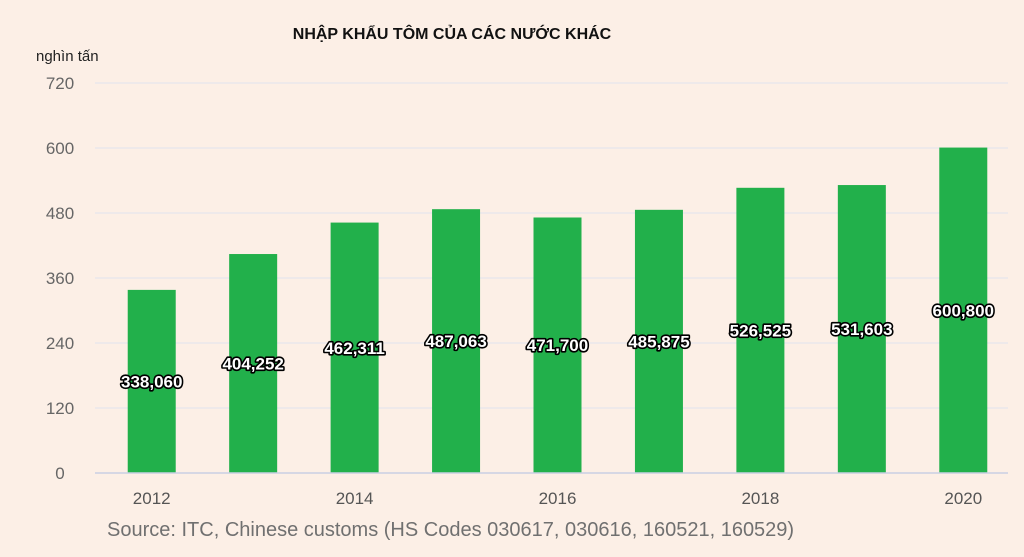 The height and width of the screenshot is (557, 1024). I want to click on y-tick-label: 720, so click(60, 83).